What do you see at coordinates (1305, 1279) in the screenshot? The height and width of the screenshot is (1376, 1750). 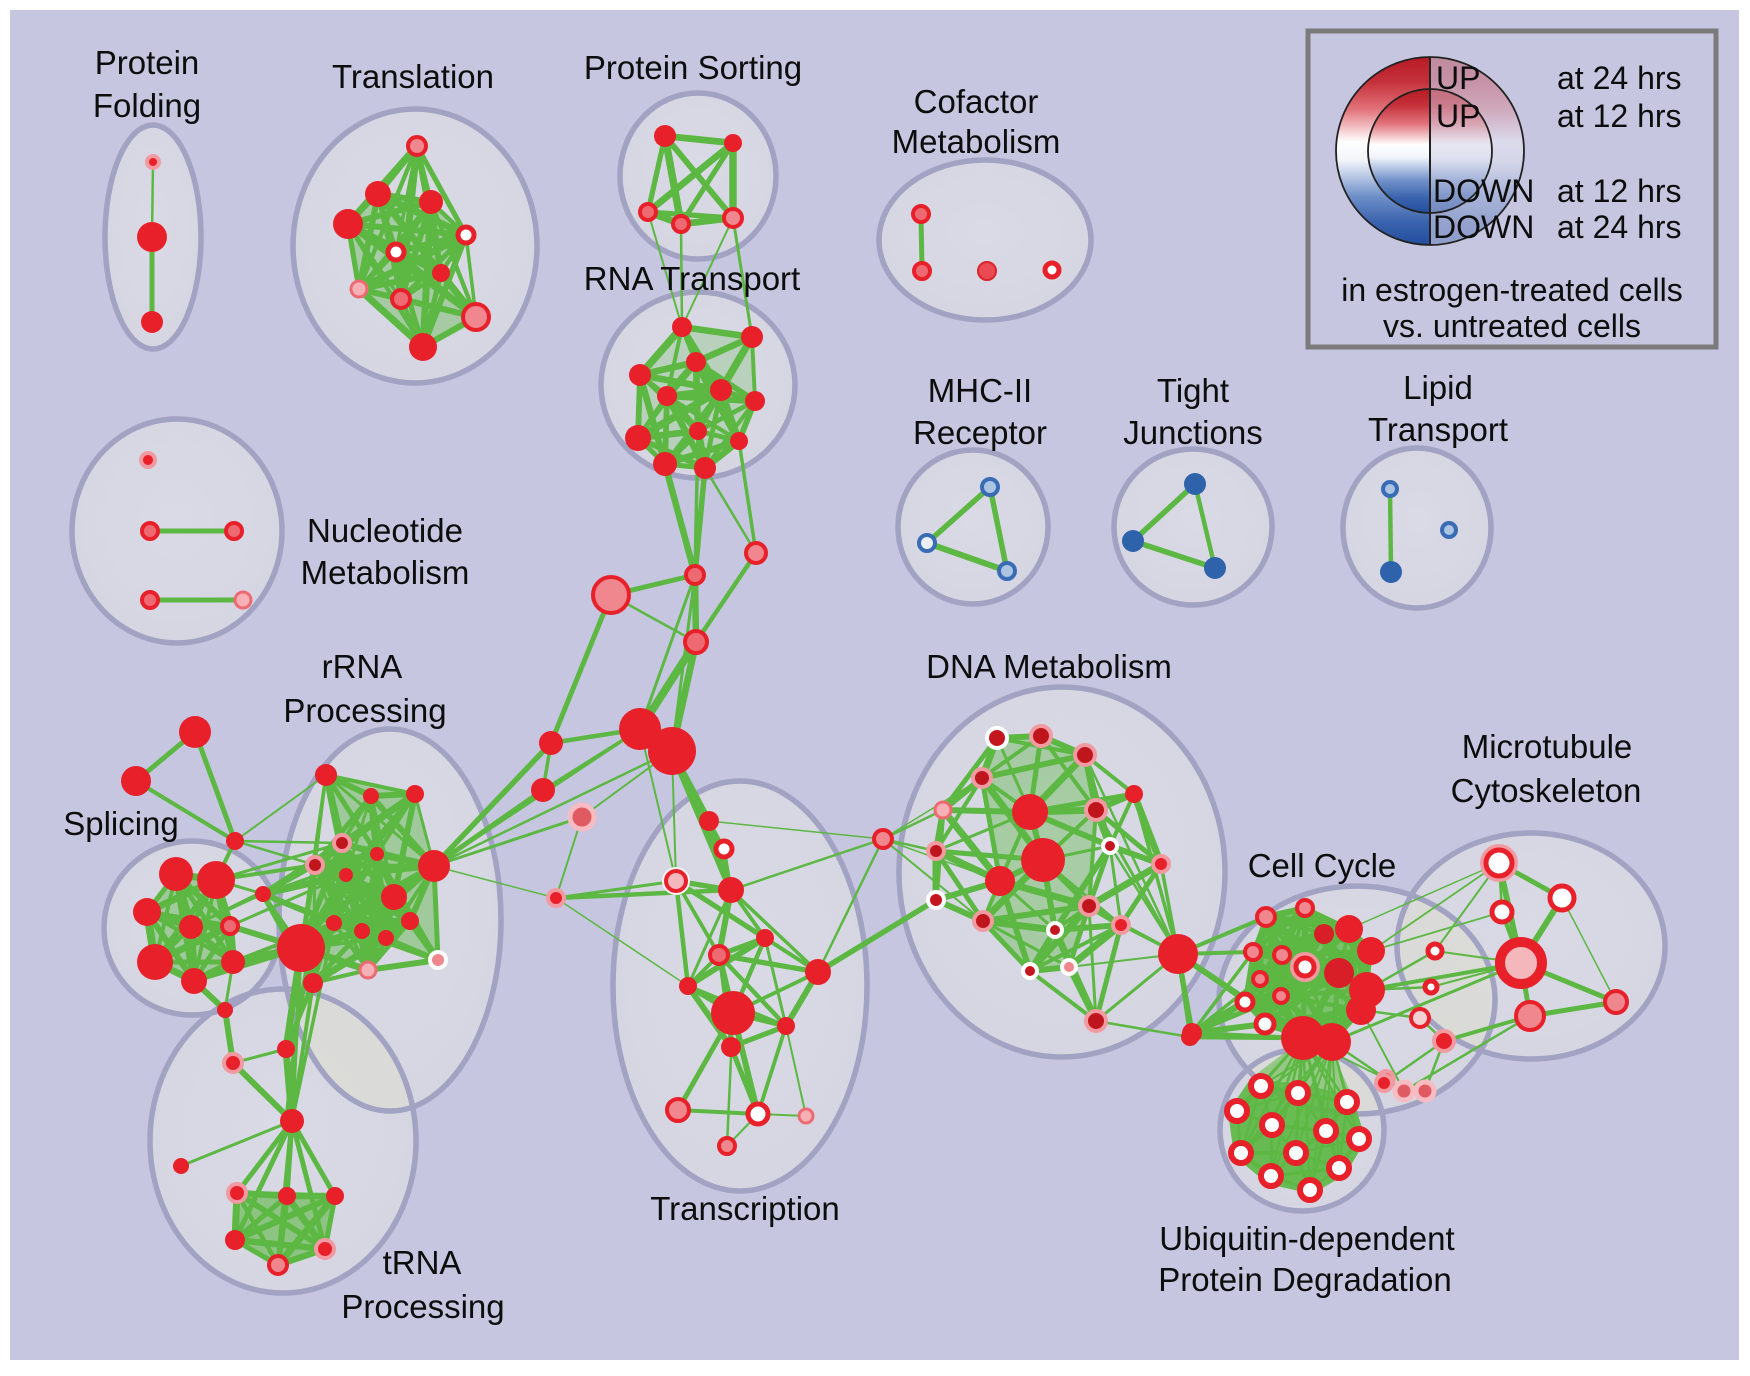 I see `svg-text: Protein Degradation` at bounding box center [1305, 1279].